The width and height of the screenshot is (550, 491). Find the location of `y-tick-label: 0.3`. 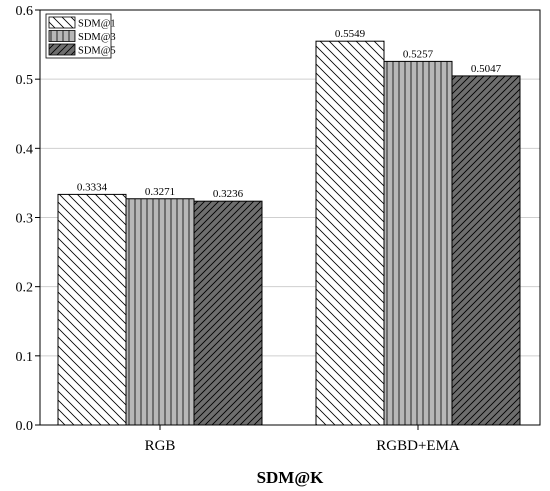

y-tick-label: 0.3 is located at coordinates (25, 219).